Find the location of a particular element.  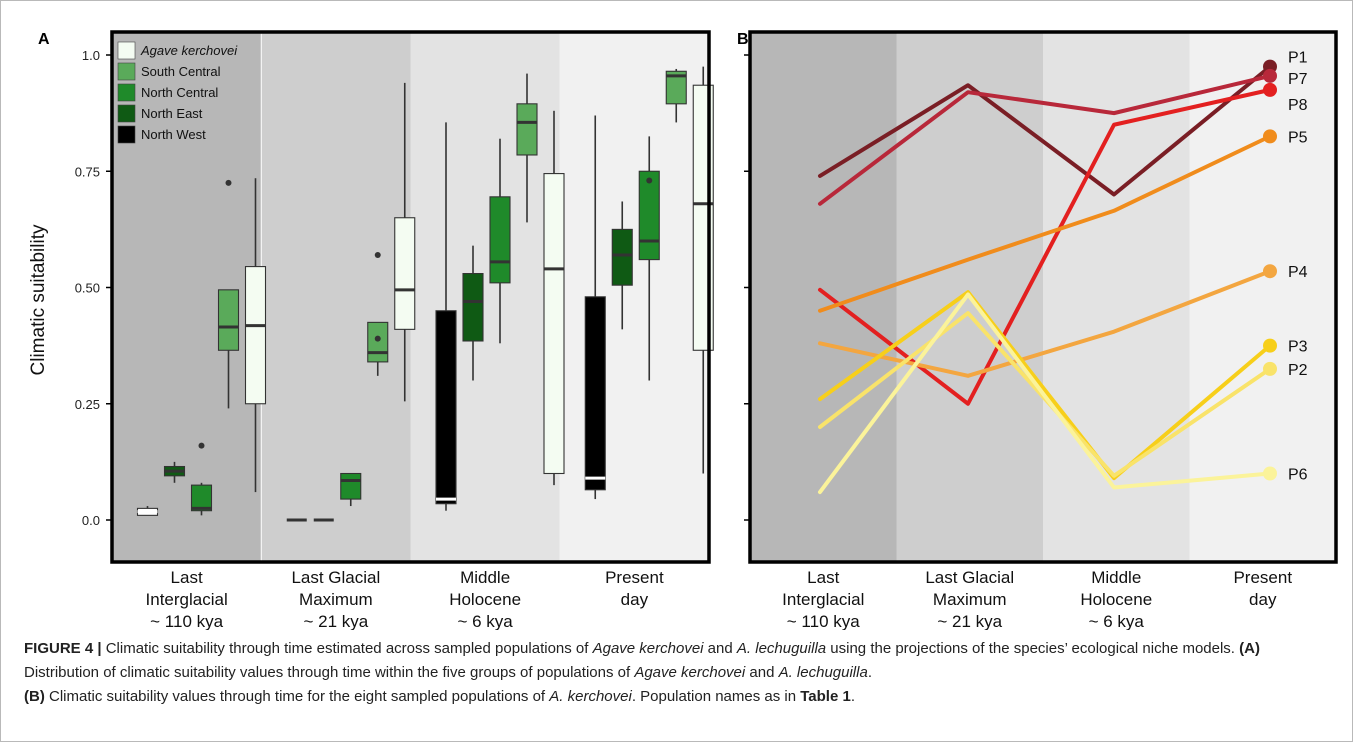

panel-a-y-label: Climatic suitability is located at coordinates (38, 299).